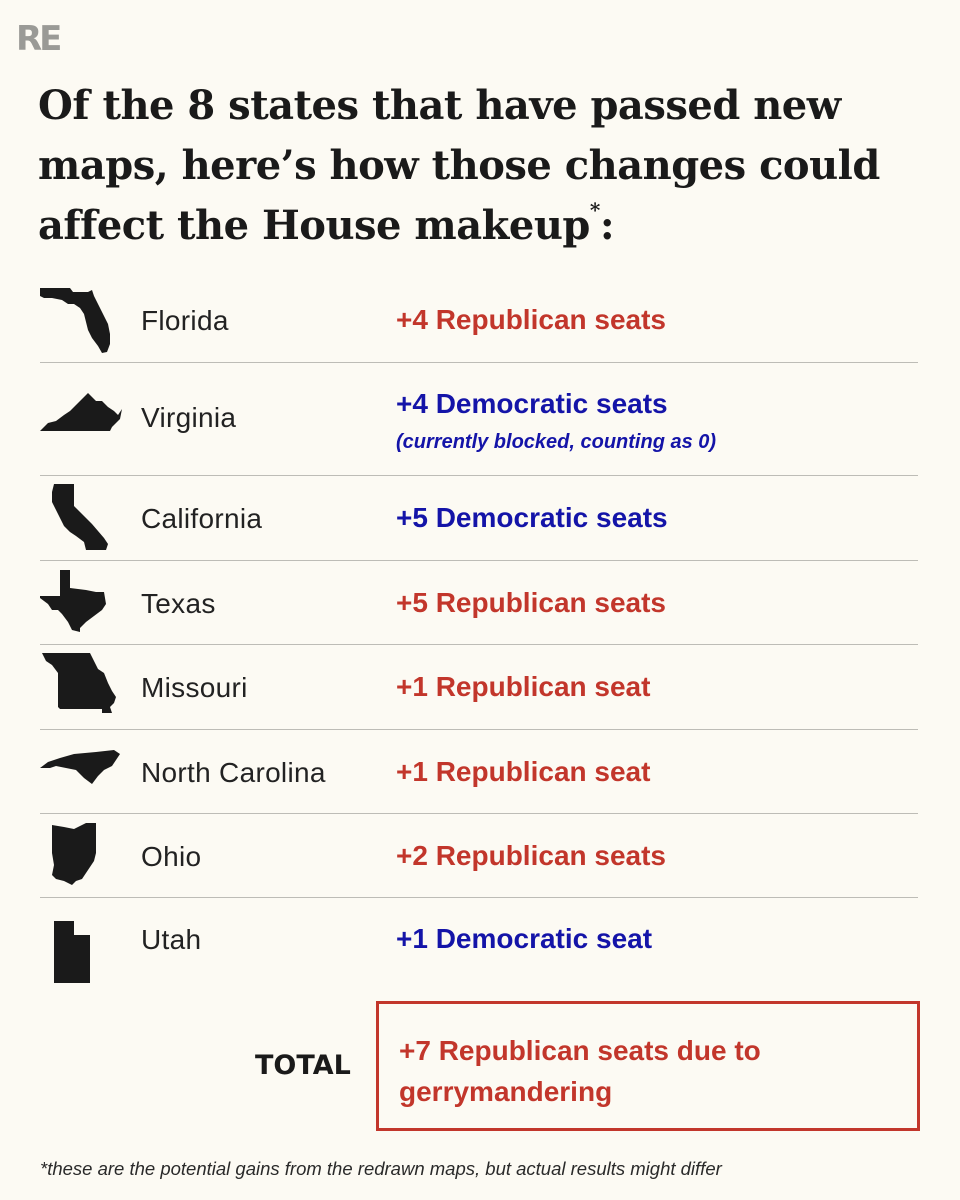  I want to click on list-item: Ohio +2 Republican seats, so click(479, 856).